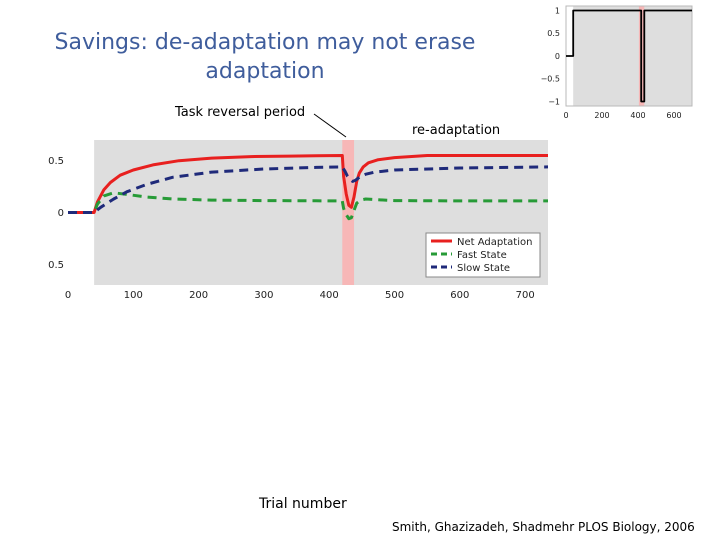 This screenshot has width=720, height=540. I want to click on y-tick-label: −0.5, so click(550, 79).